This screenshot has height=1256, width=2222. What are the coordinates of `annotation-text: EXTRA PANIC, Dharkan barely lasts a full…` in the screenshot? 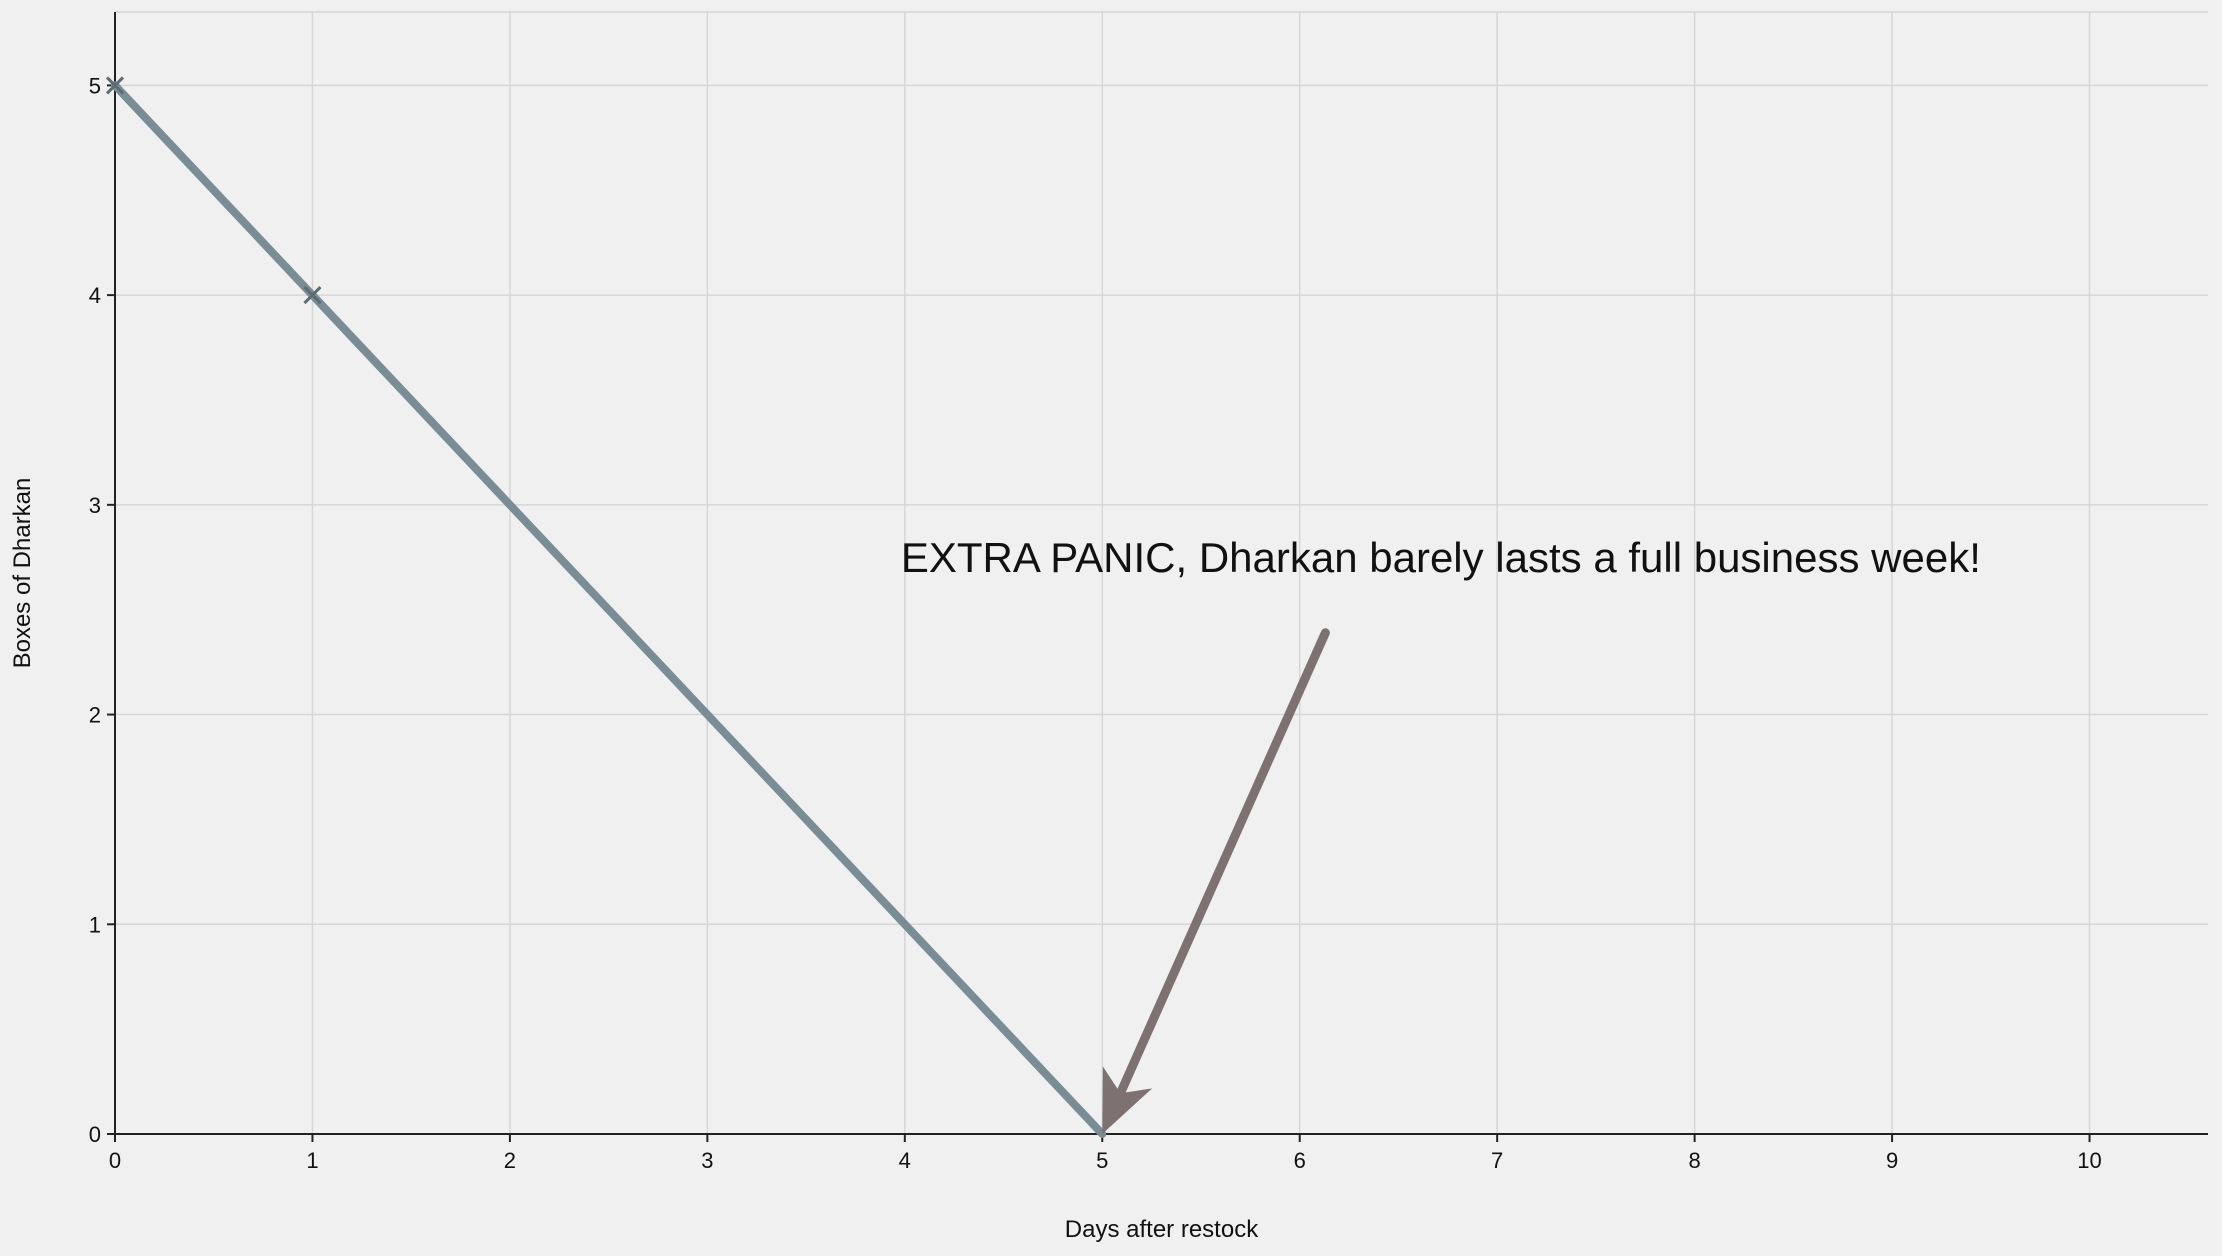 It's located at (1441, 557).